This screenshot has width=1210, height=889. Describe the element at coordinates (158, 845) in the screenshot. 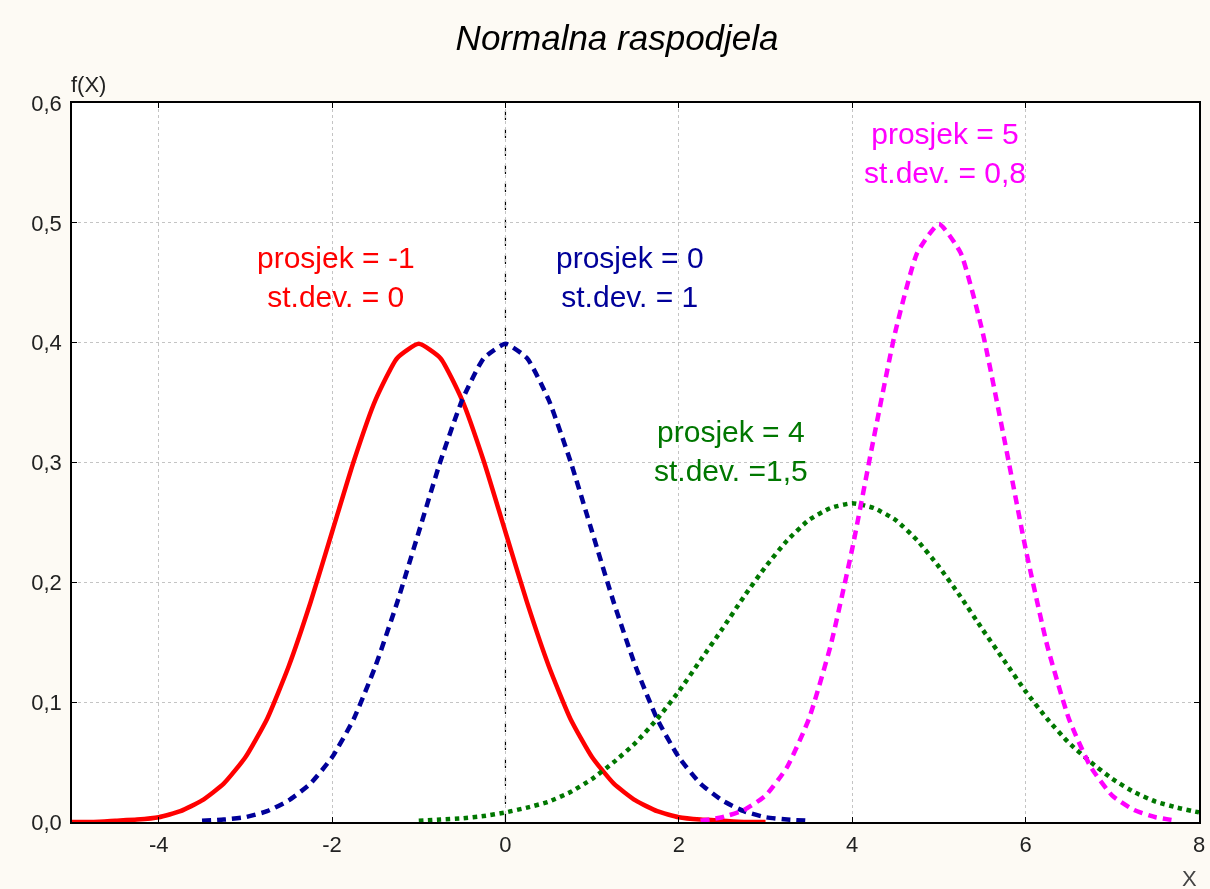

I see `x-tick-label: -4` at that location.